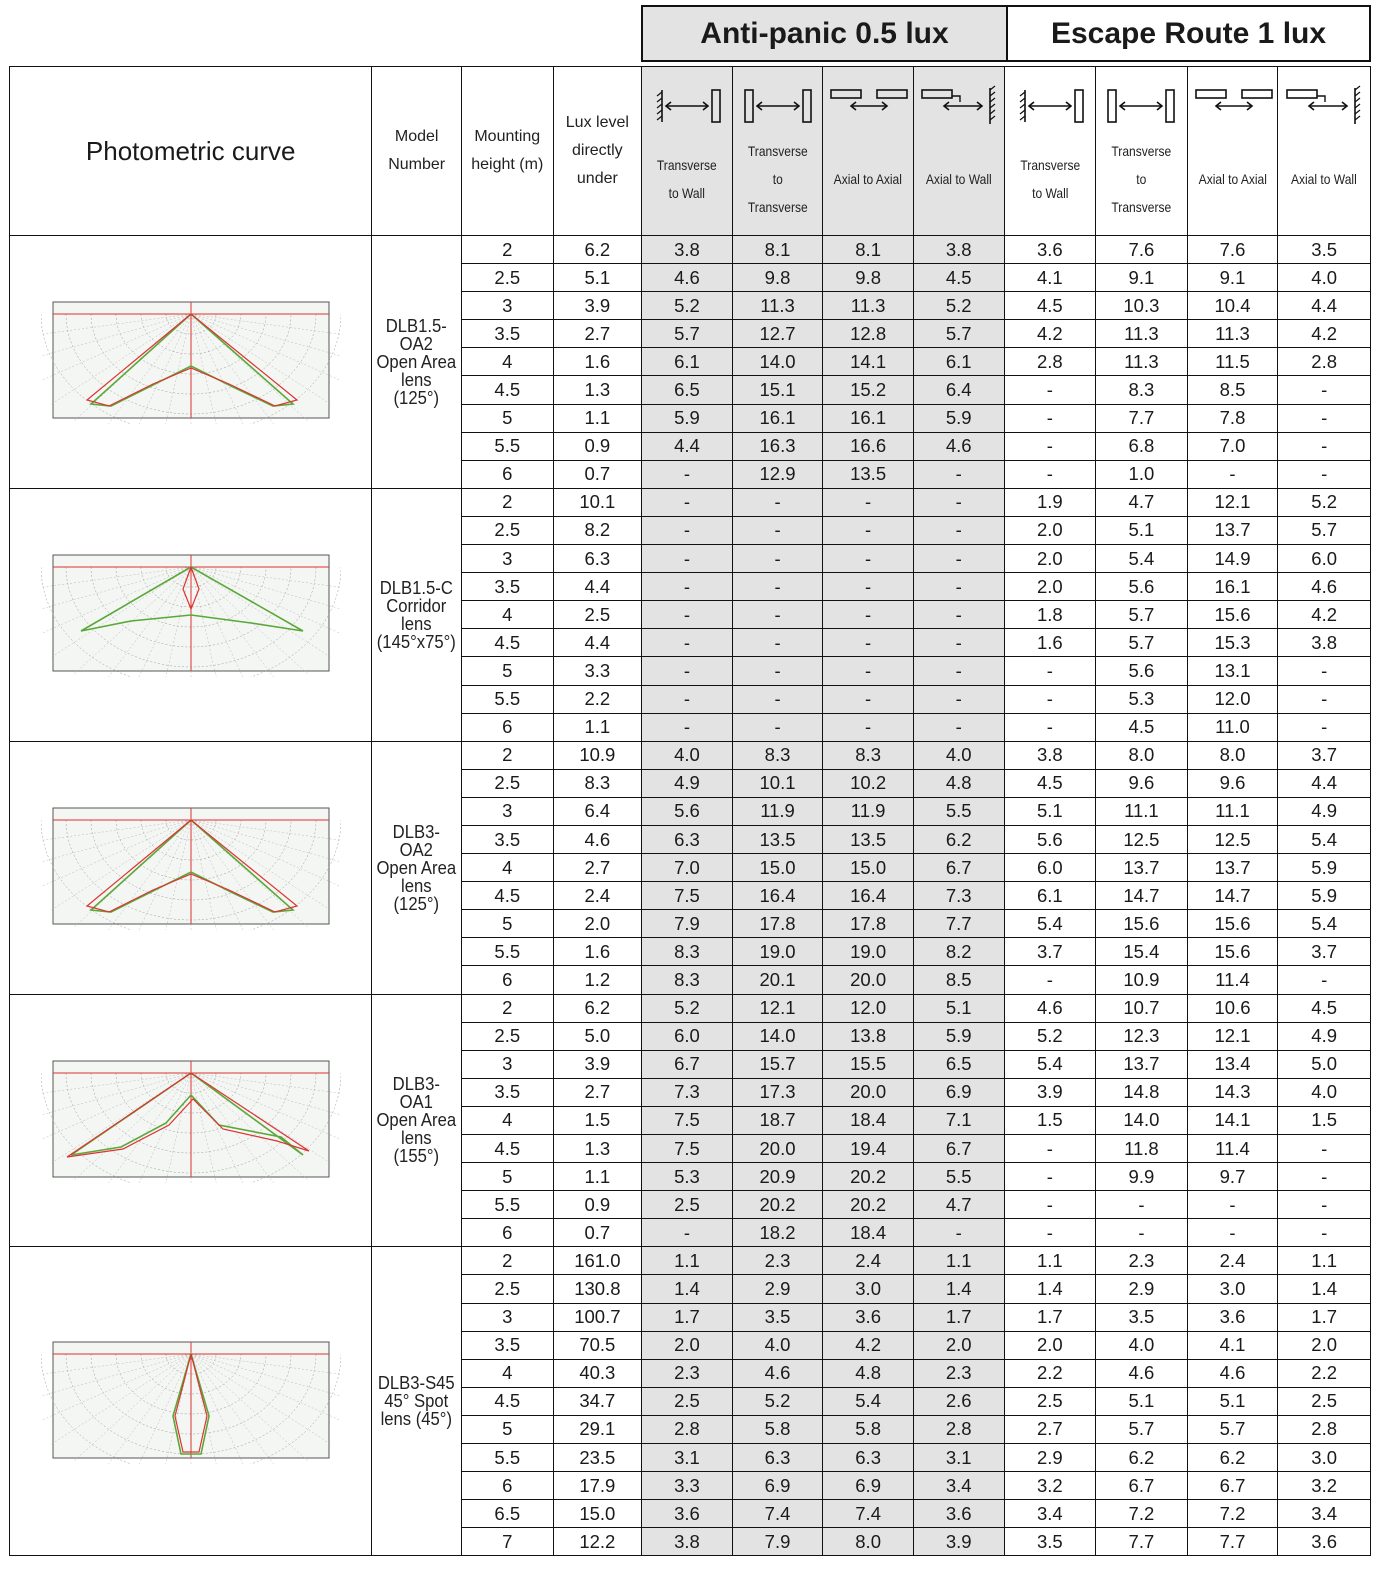 The image size is (1375, 1584). Describe the element at coordinates (1232, 1177) in the screenshot. I see `distance-value-cell: 9.7` at that location.